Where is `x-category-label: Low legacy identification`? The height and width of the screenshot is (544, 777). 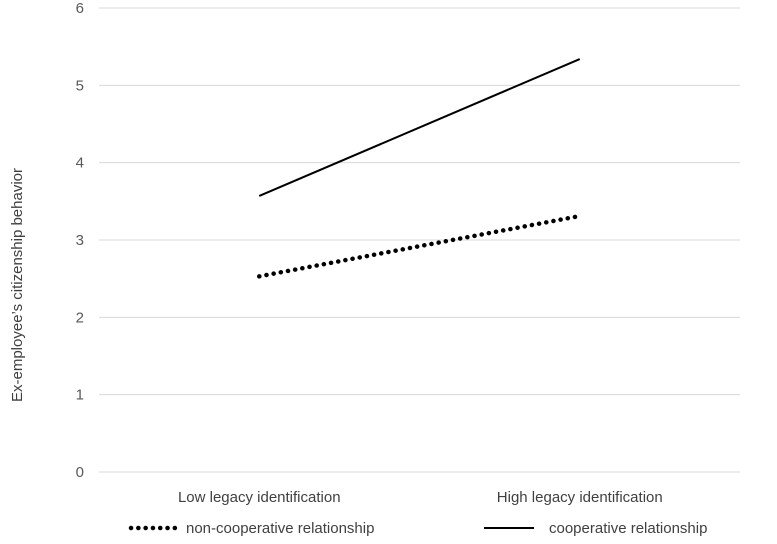 x-category-label: Low legacy identification is located at coordinates (259, 497).